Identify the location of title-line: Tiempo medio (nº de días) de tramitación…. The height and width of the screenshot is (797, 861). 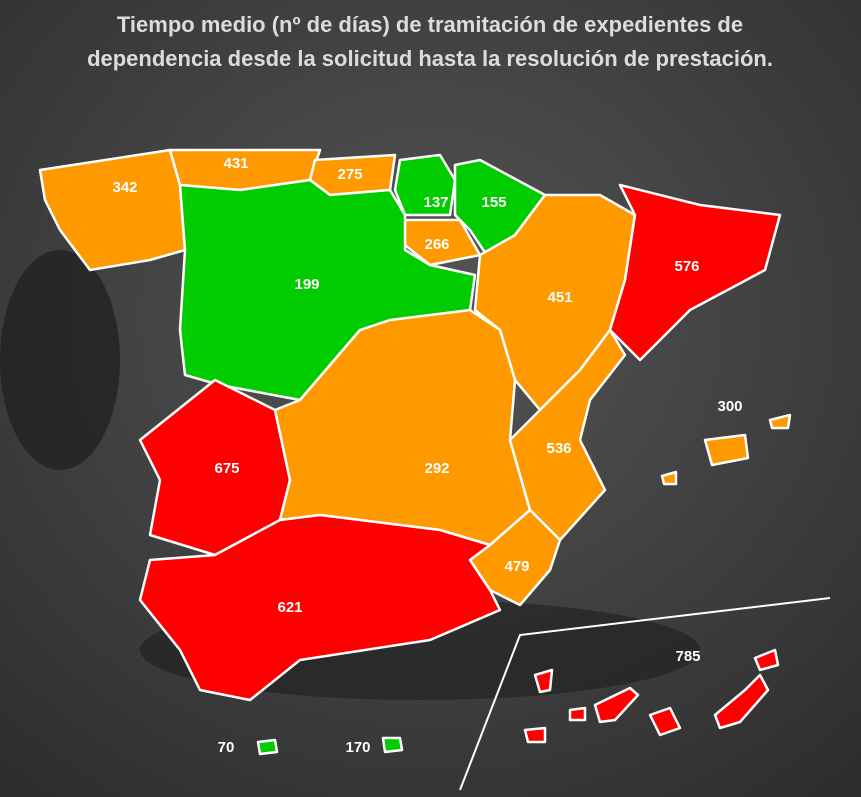
(430, 24).